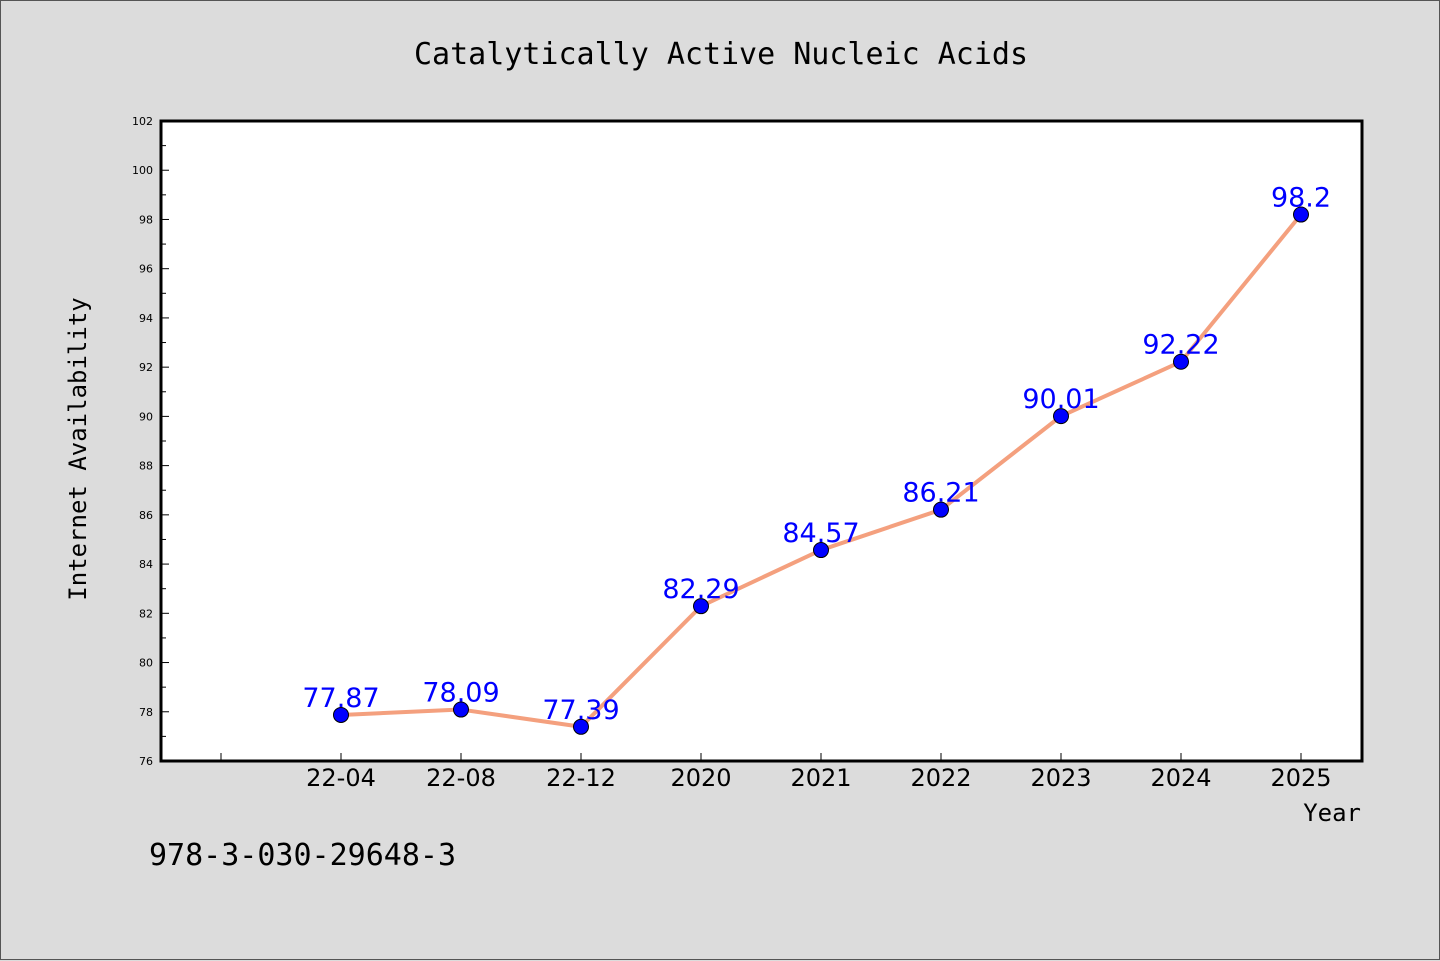  What do you see at coordinates (1060, 778) in the screenshot?
I see `x-tick-label: 2023` at bounding box center [1060, 778].